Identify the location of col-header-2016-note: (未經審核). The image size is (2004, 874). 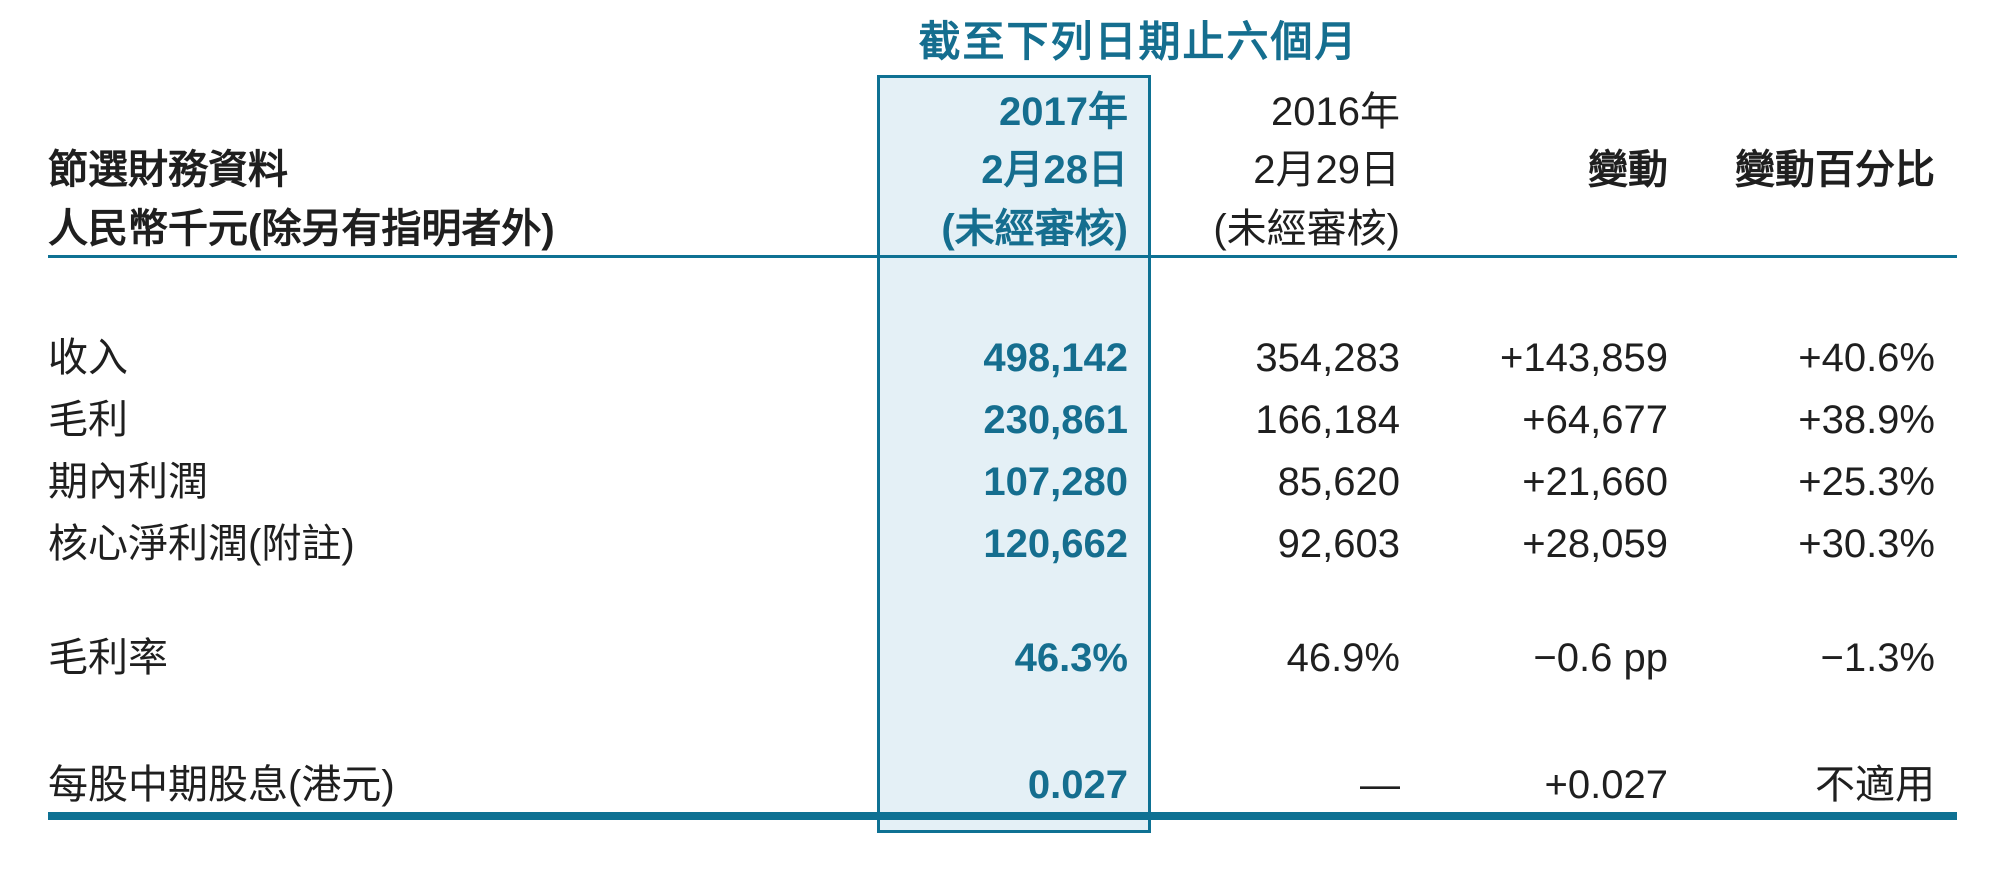
(1306, 228).